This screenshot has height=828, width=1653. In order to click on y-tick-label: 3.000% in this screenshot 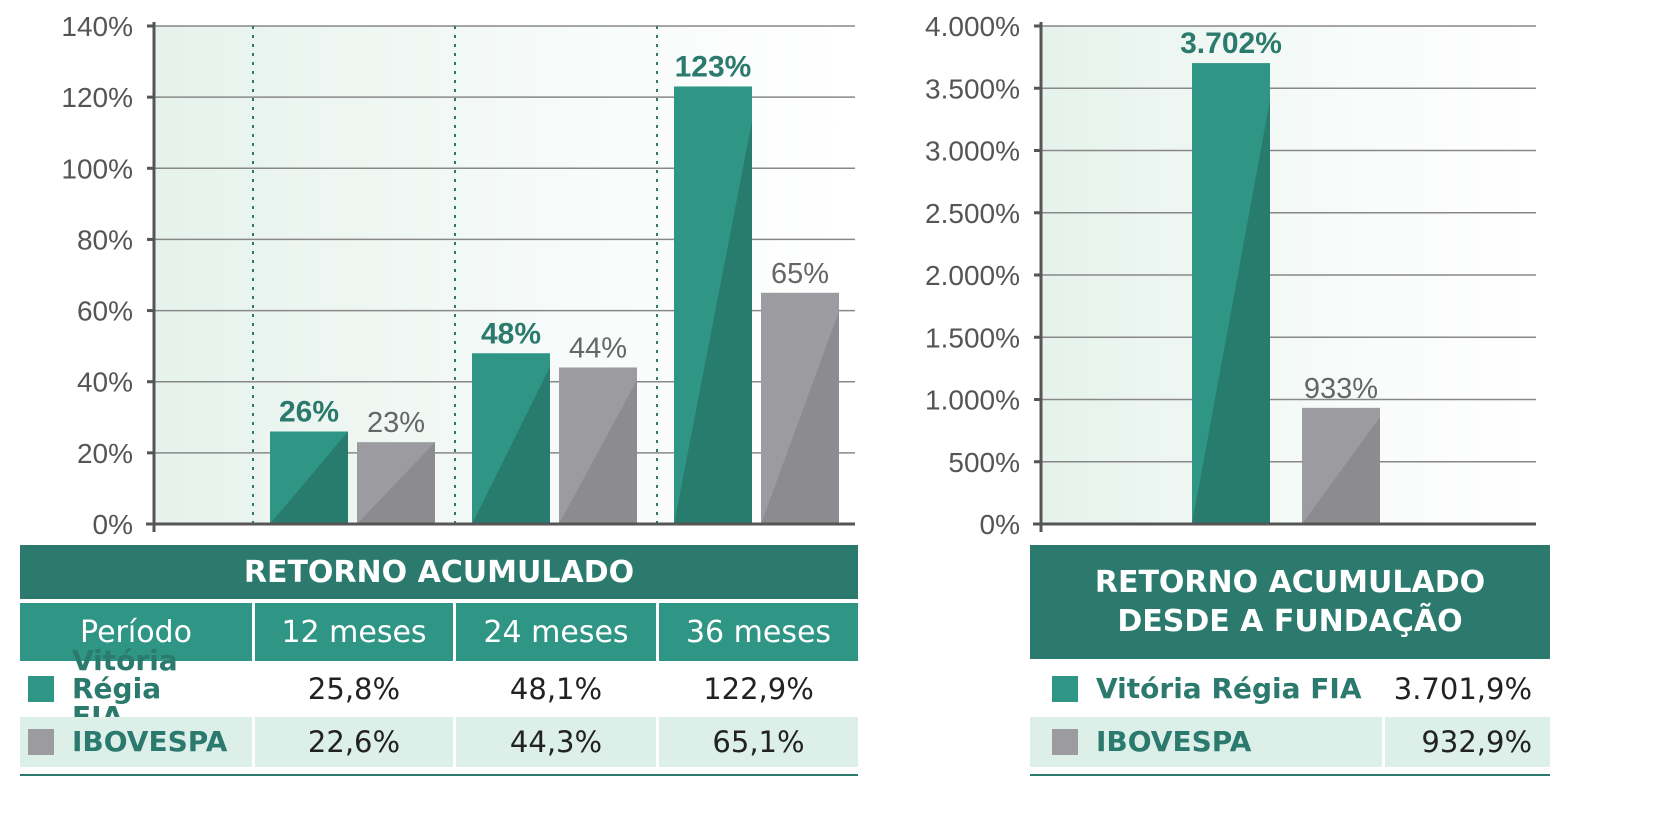, I will do `click(972, 151)`.